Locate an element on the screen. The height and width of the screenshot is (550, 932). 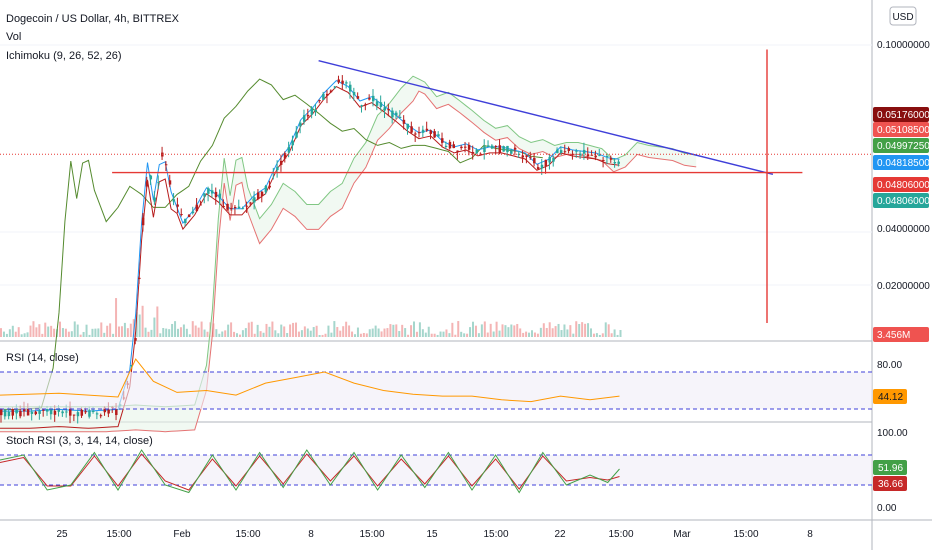
price-tick-label: 0.10000000 is located at coordinates (903, 45).